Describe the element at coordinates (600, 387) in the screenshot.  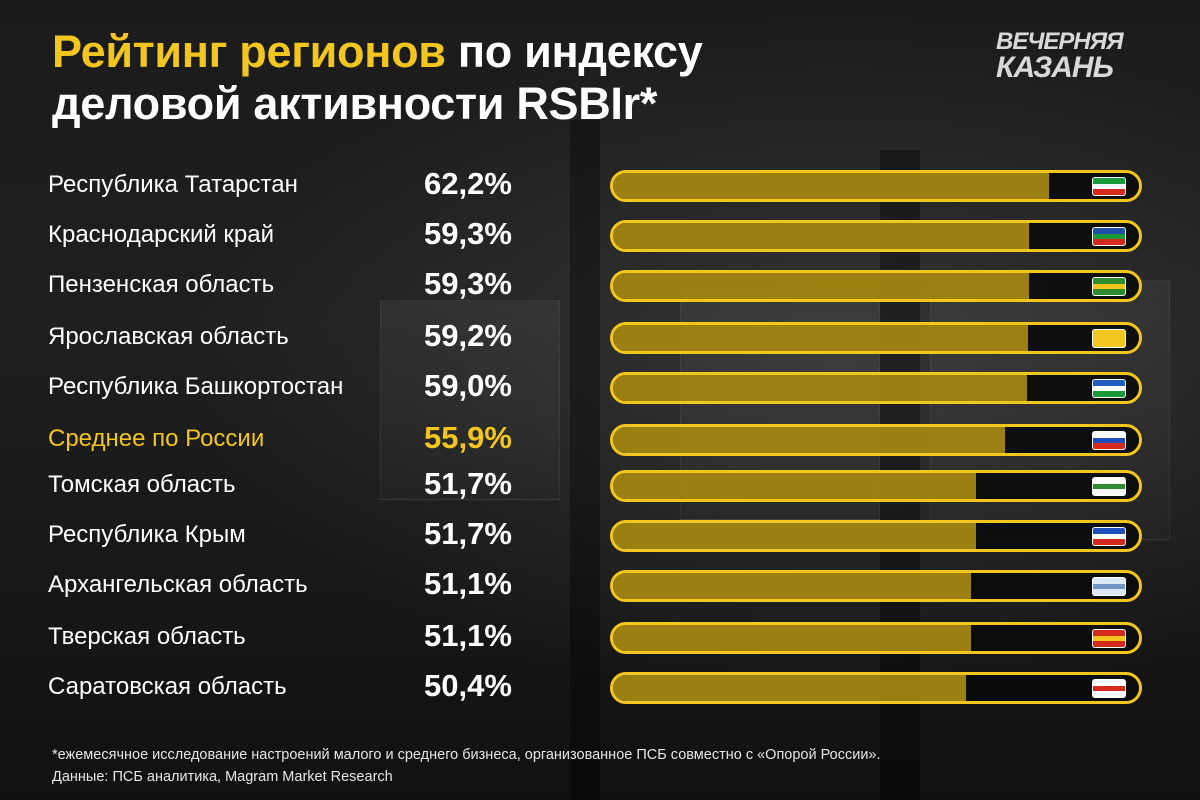
I see `chart-row: Республика Башкортостан 59,0%` at that location.